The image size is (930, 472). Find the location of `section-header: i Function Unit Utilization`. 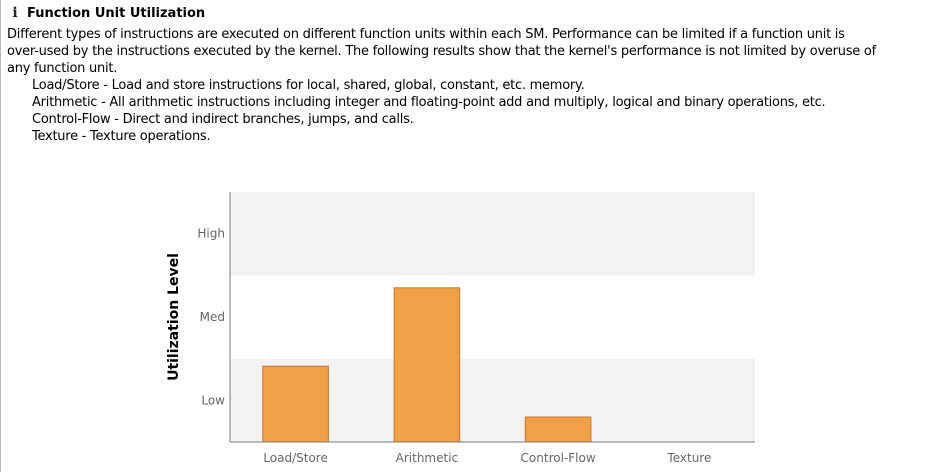

section-header: i Function Unit Utilization is located at coordinates (107, 13).